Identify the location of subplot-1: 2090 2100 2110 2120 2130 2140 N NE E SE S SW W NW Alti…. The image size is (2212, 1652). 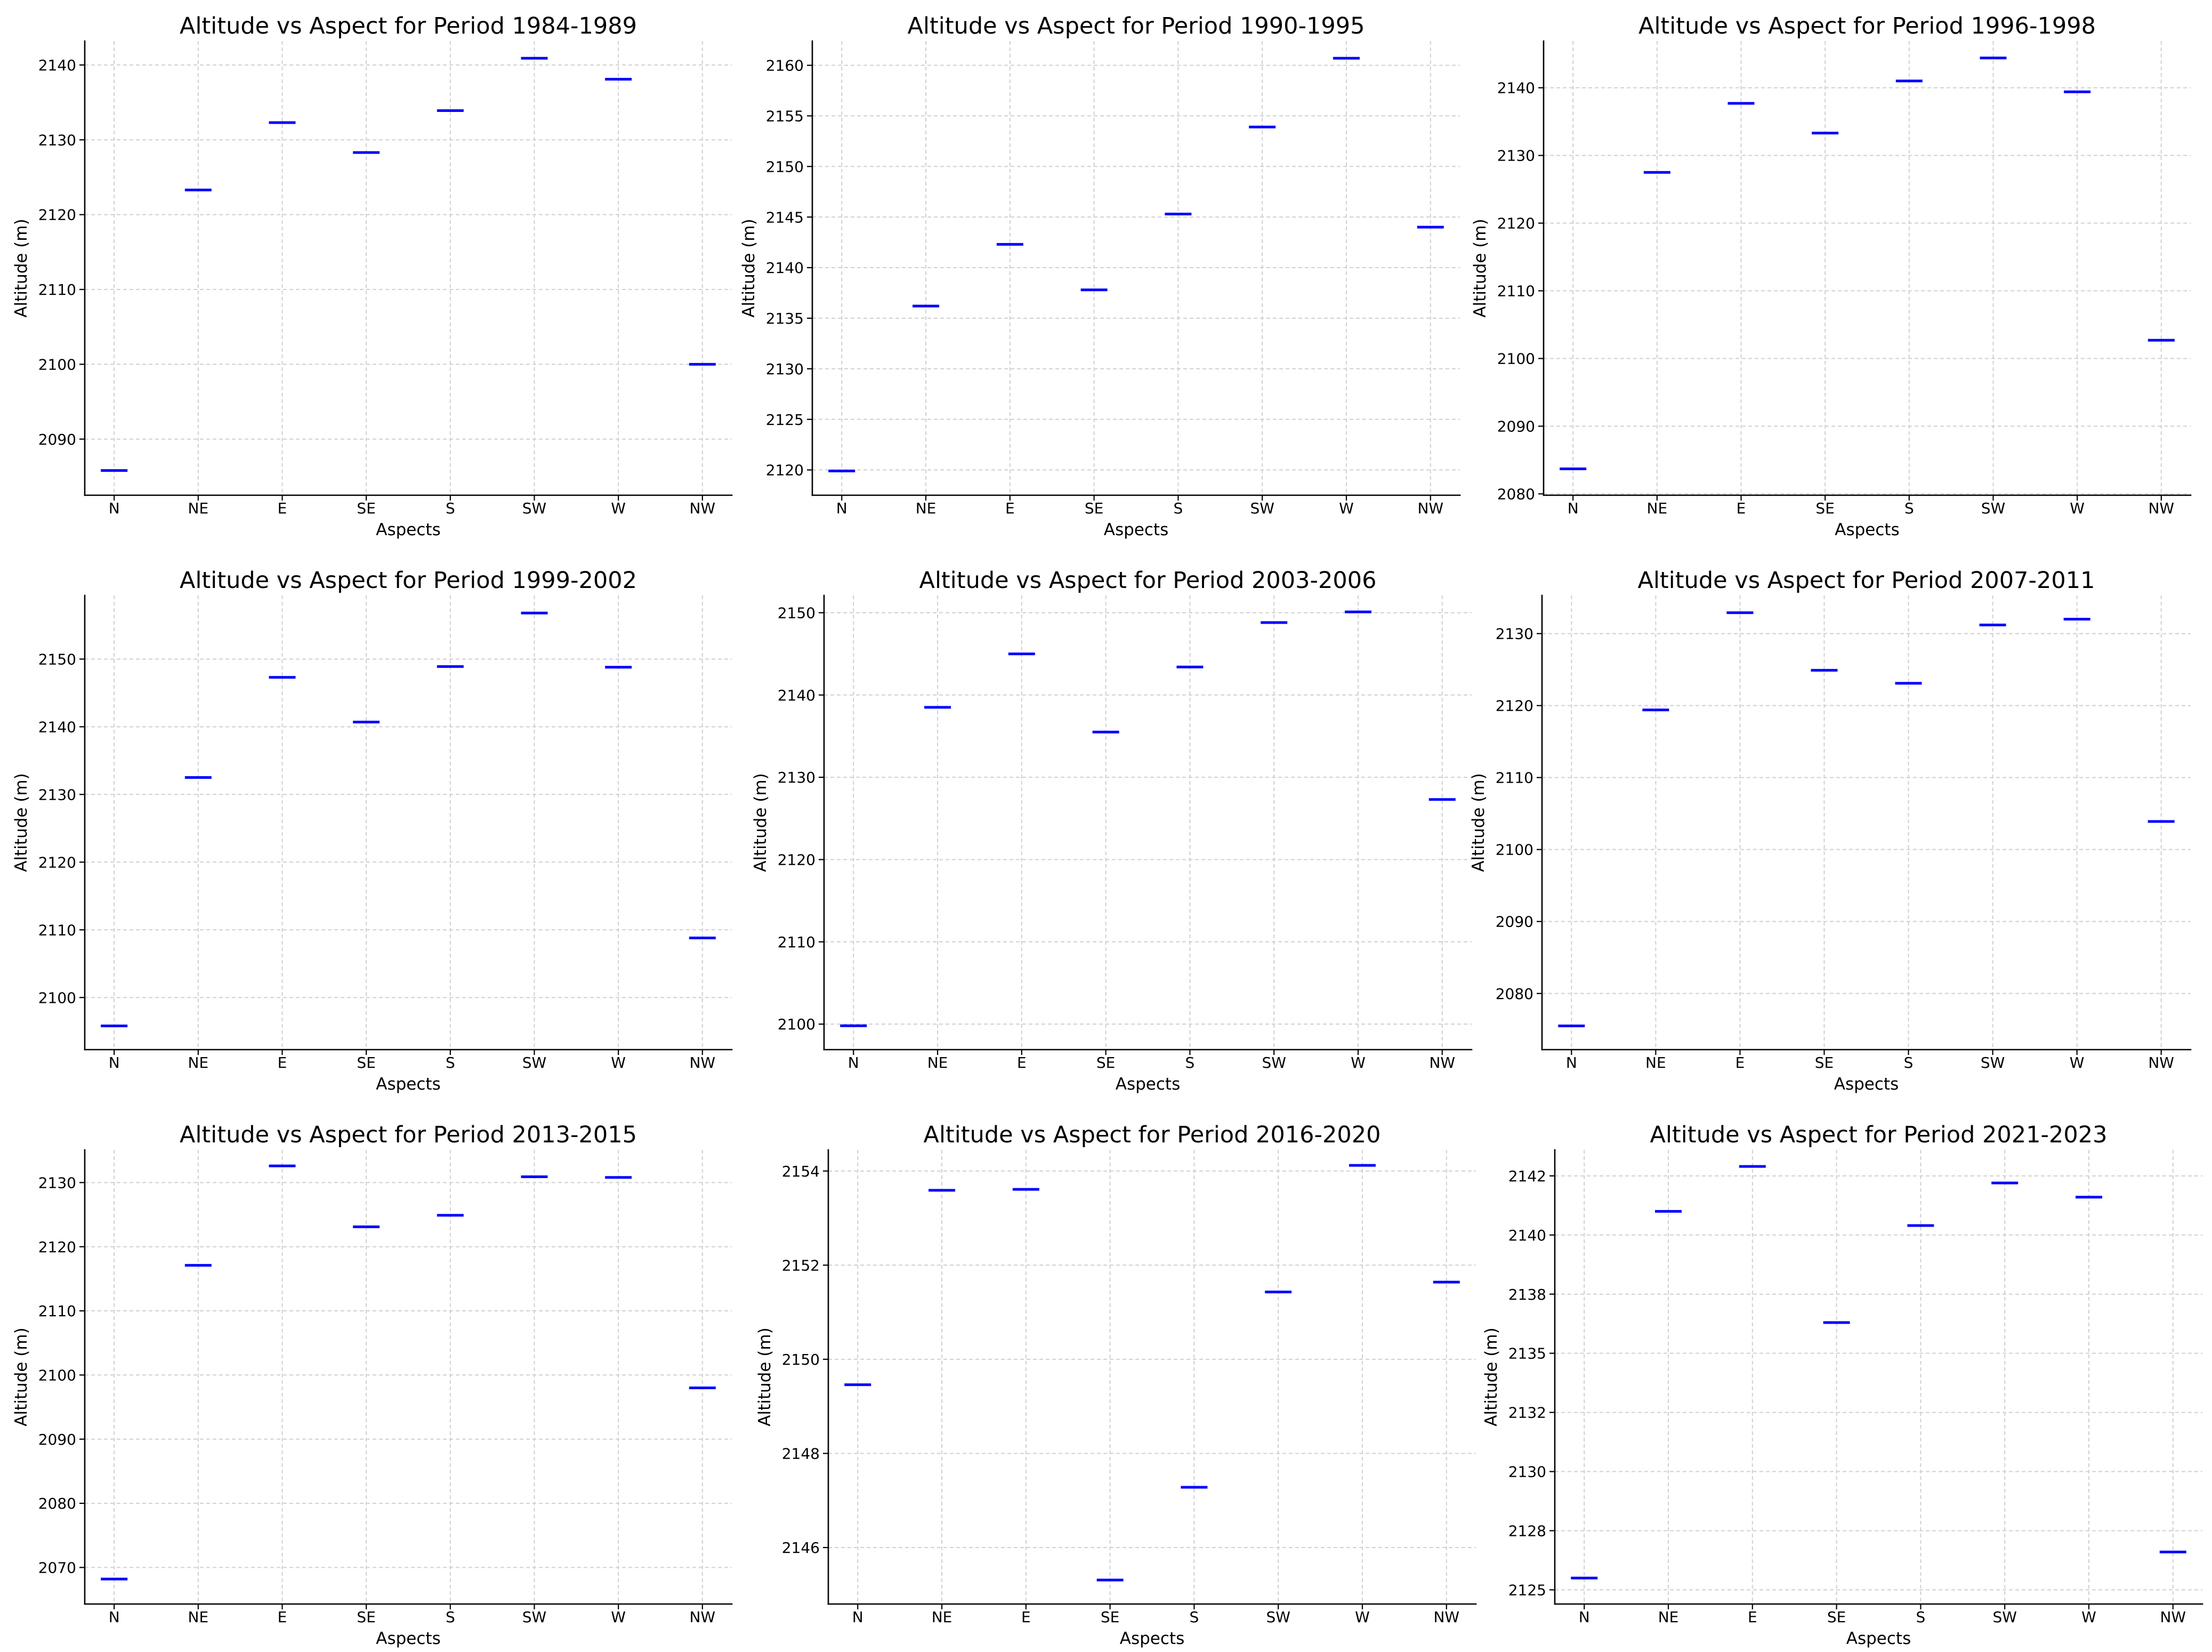
(372, 276).